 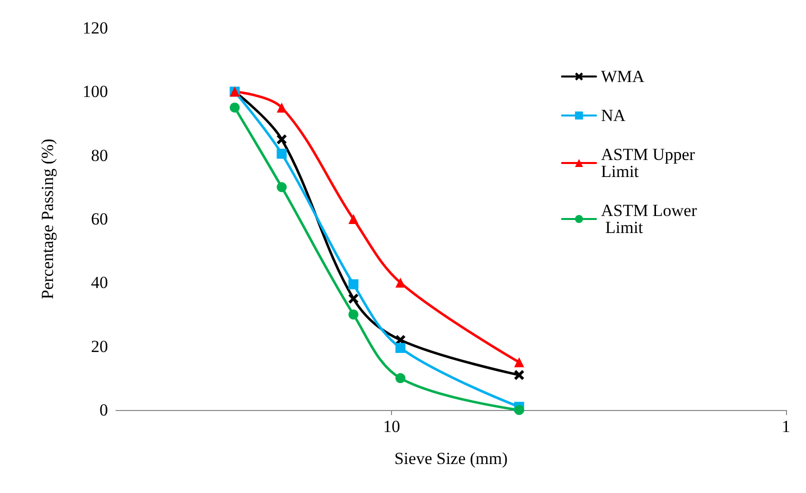 What do you see at coordinates (613, 115) in the screenshot?
I see `legend-label: NA` at bounding box center [613, 115].